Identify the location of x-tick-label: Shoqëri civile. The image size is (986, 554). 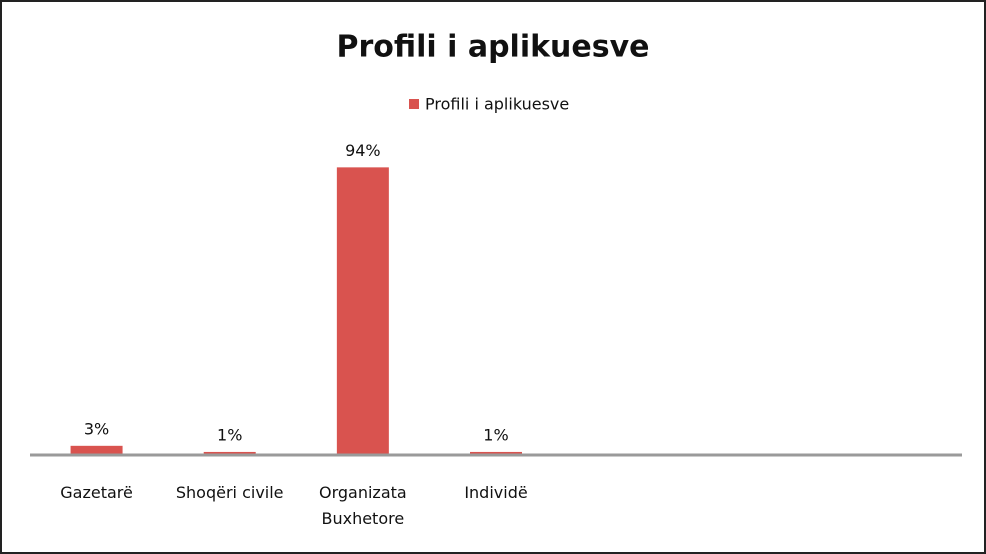
(229, 492).